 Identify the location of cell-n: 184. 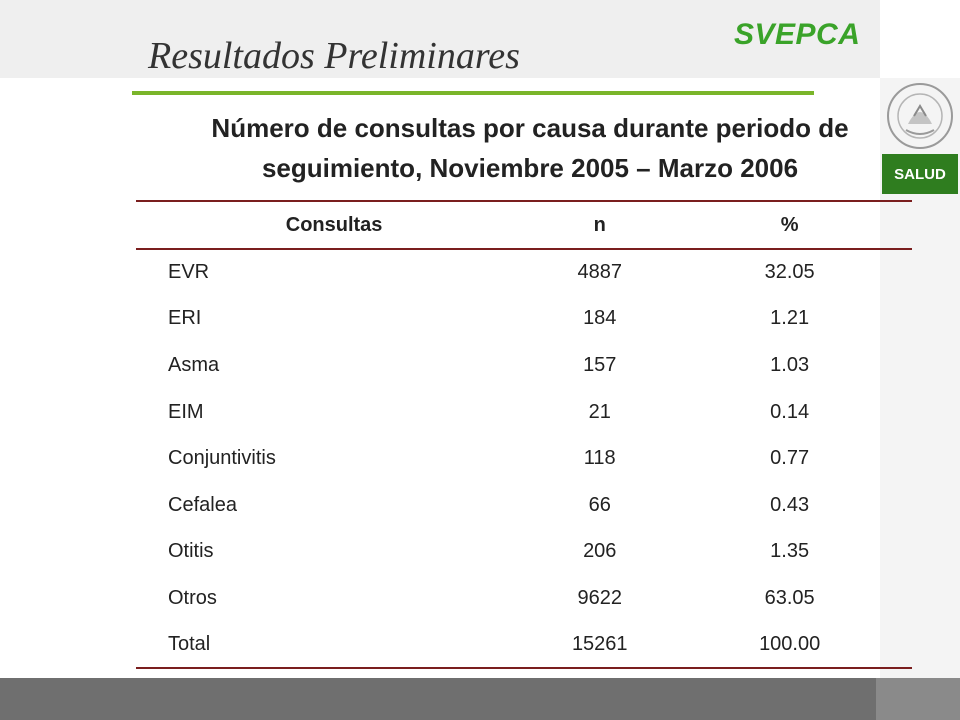
(600, 318).